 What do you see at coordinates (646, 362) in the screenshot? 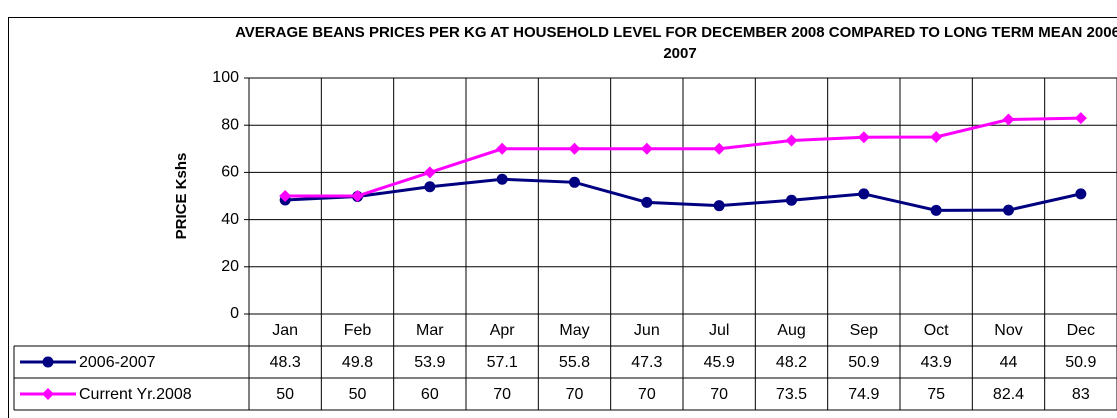
I see `table-value: 47.3` at bounding box center [646, 362].